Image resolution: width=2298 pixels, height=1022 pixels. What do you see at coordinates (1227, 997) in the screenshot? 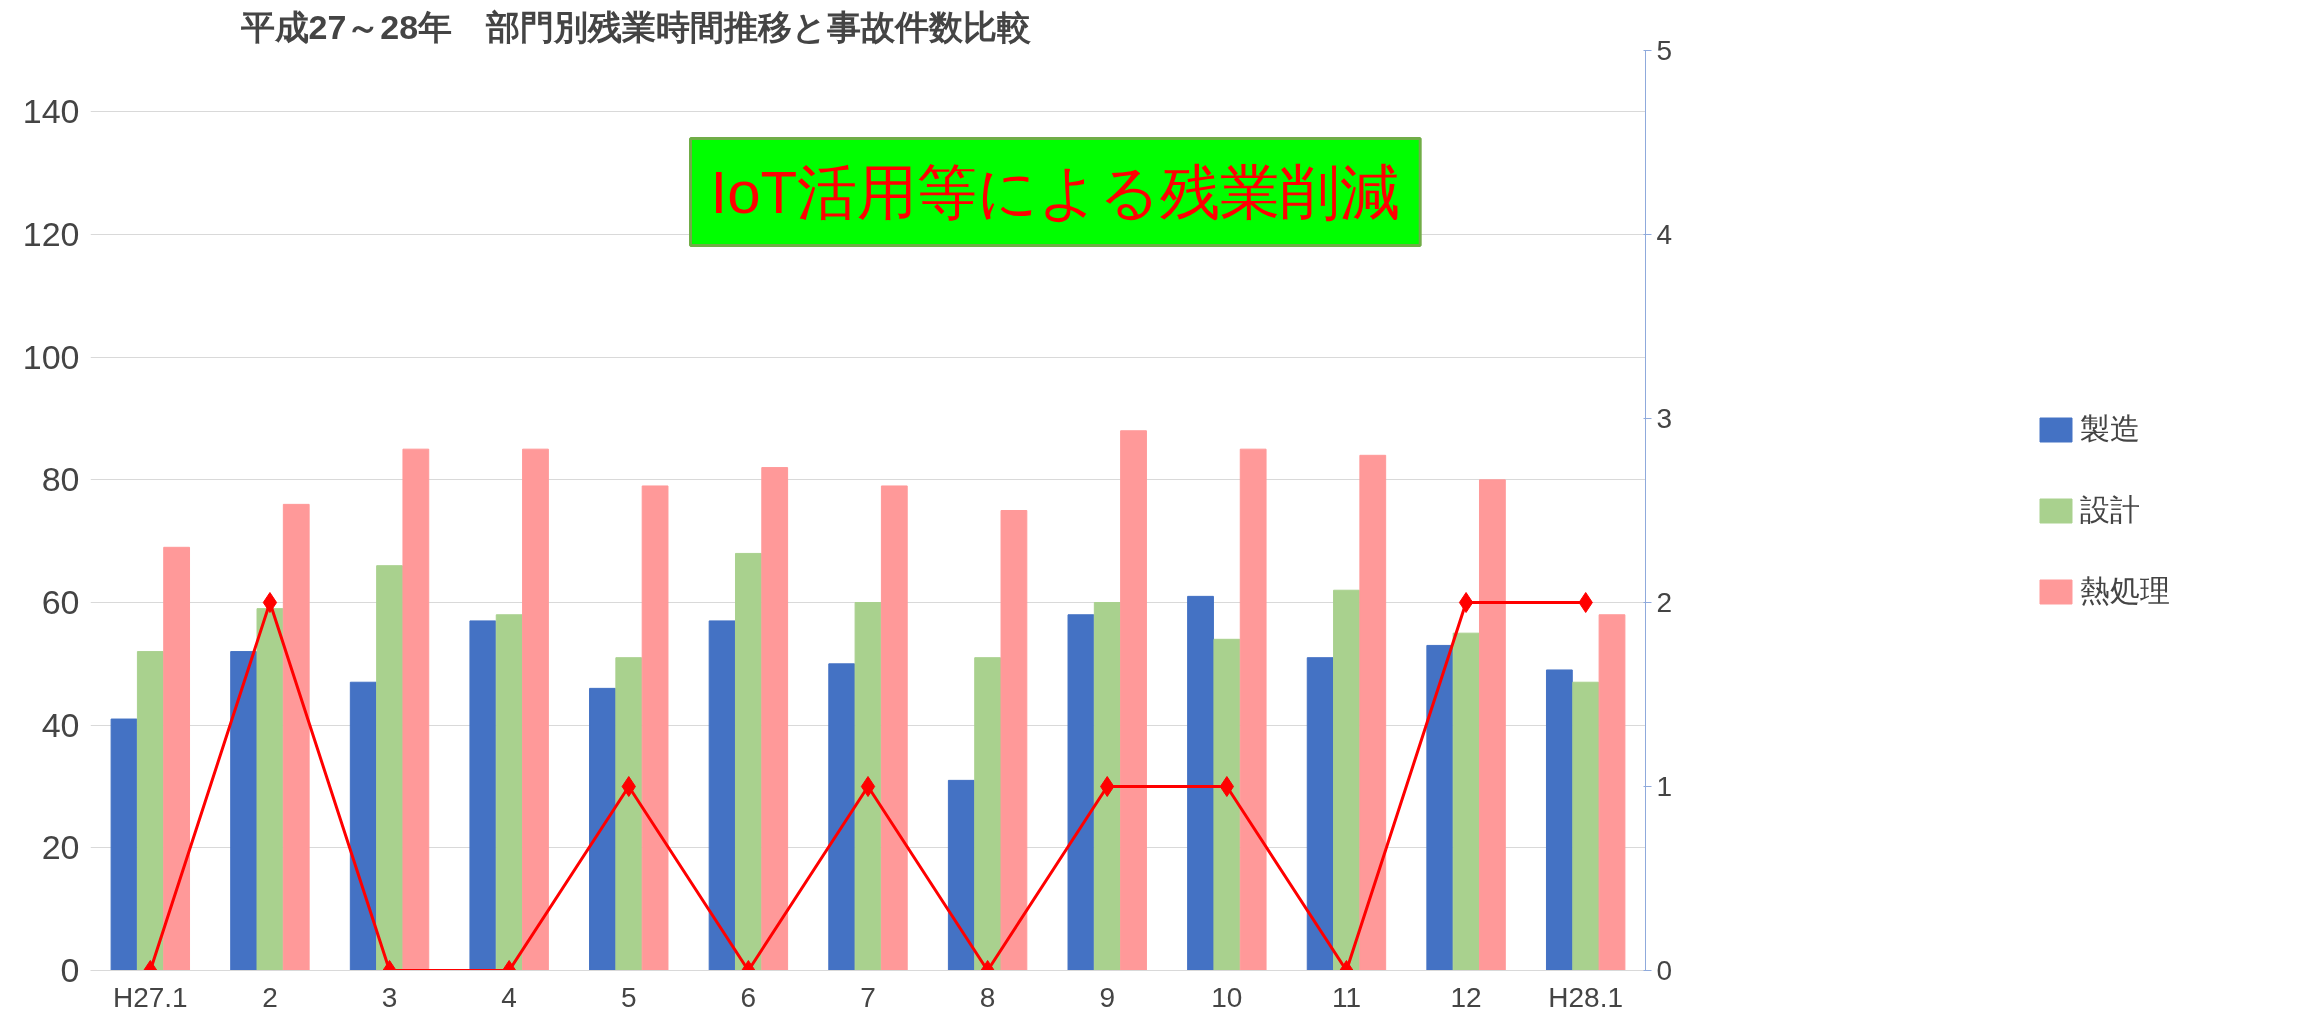
I see `x-tick-label: 10` at bounding box center [1227, 997].